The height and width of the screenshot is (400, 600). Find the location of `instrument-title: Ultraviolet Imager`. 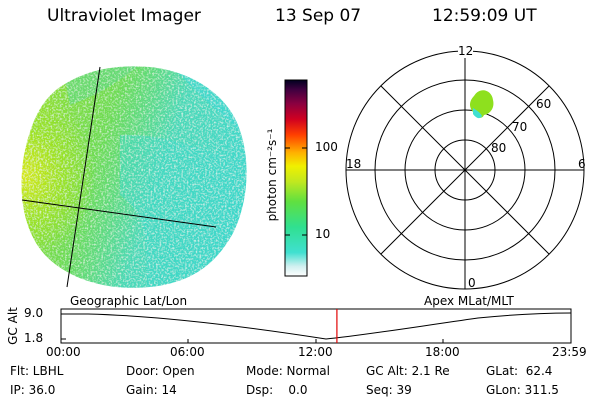

instrument-title: Ultraviolet Imager is located at coordinates (124, 16).